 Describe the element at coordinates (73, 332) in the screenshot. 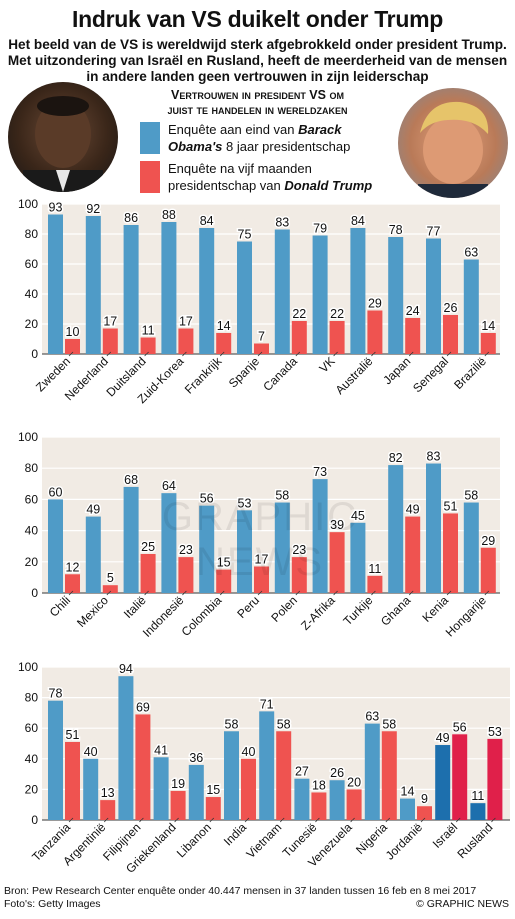

I see `data-label: 10` at that location.